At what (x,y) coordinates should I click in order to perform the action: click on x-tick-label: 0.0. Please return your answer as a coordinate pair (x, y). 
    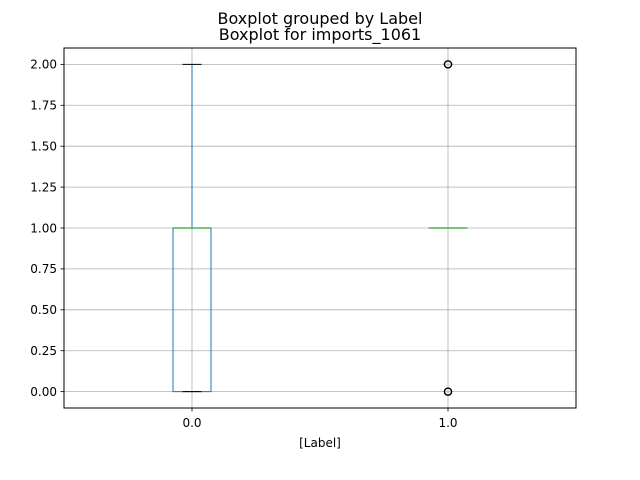
    Looking at the image, I should click on (191, 423).